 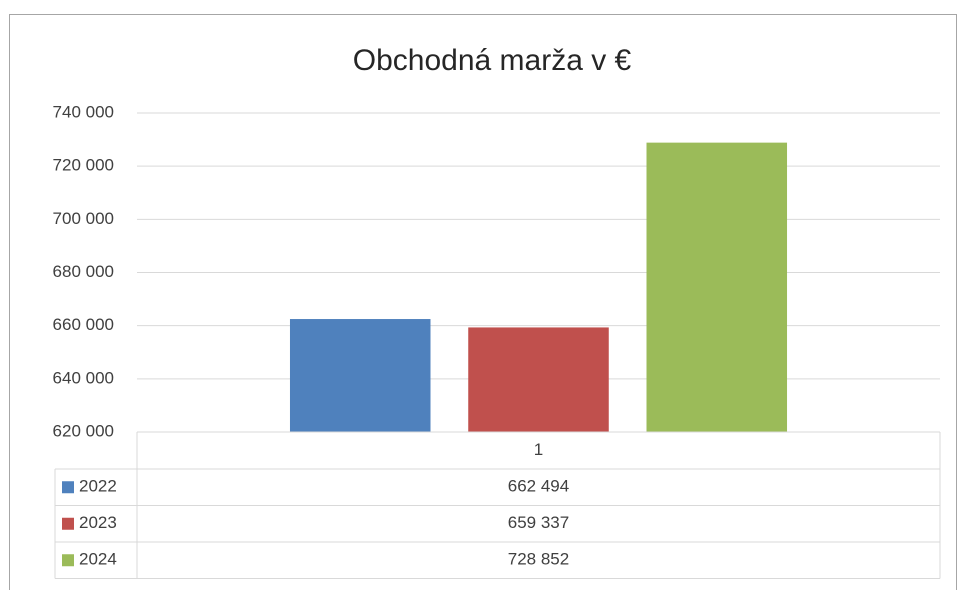 I want to click on y-tick-label: 640 000, so click(x=83, y=377).